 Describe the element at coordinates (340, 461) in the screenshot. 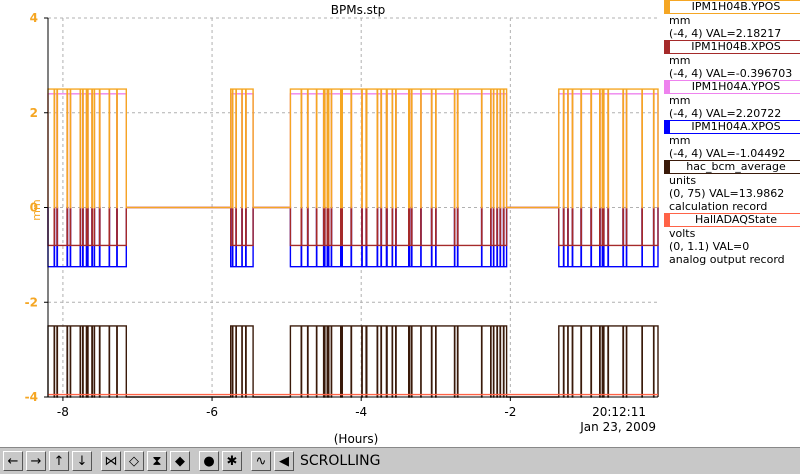

I see `scroll-status: SCROLLING` at that location.